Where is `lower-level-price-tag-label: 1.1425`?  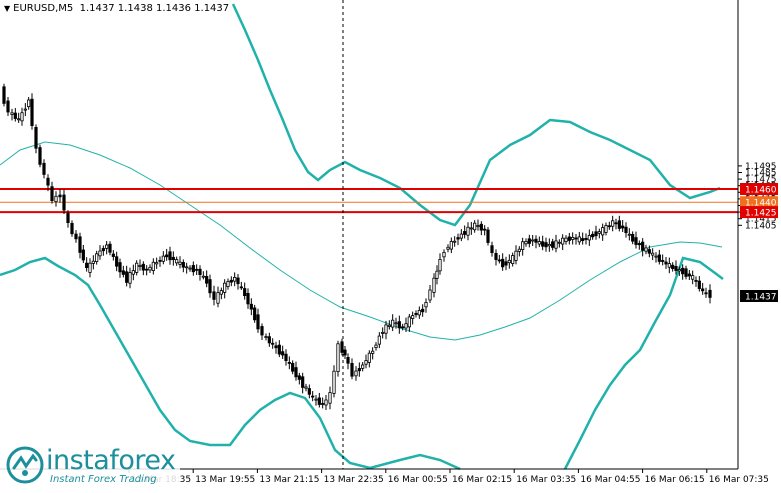
lower-level-price-tag-label: 1.1425 is located at coordinates (761, 214).